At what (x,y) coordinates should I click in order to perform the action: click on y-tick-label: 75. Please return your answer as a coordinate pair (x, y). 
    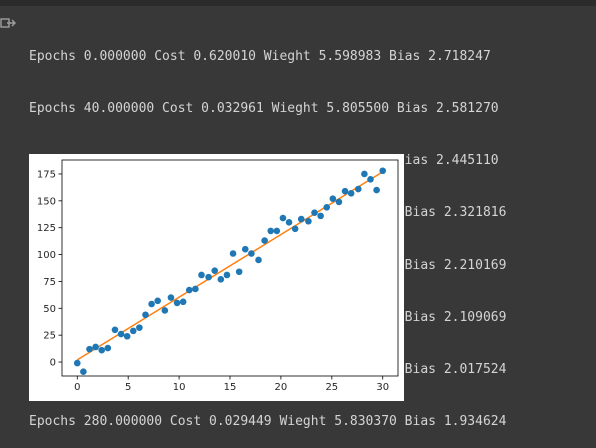
    Looking at the image, I should click on (49, 282).